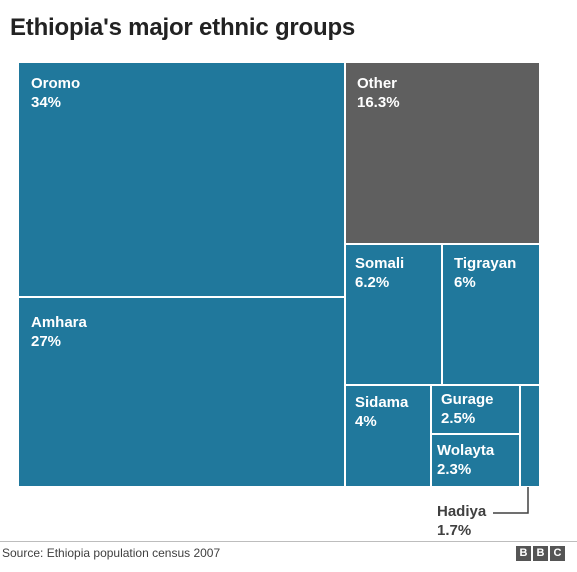 Image resolution: width=577 pixels, height=572 pixels. Describe the element at coordinates (557, 553) in the screenshot. I see `bbc-logo-letter: C` at that location.